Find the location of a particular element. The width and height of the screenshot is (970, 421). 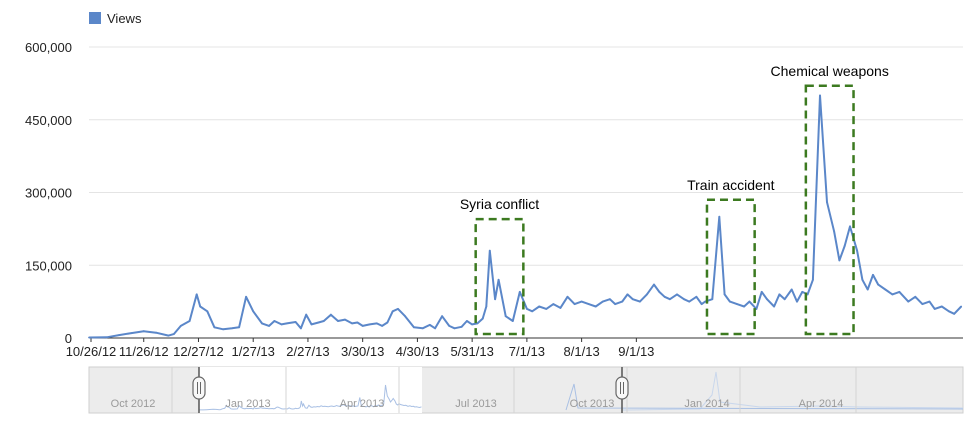

x-tick-label: 3/30/13 is located at coordinates (362, 351).